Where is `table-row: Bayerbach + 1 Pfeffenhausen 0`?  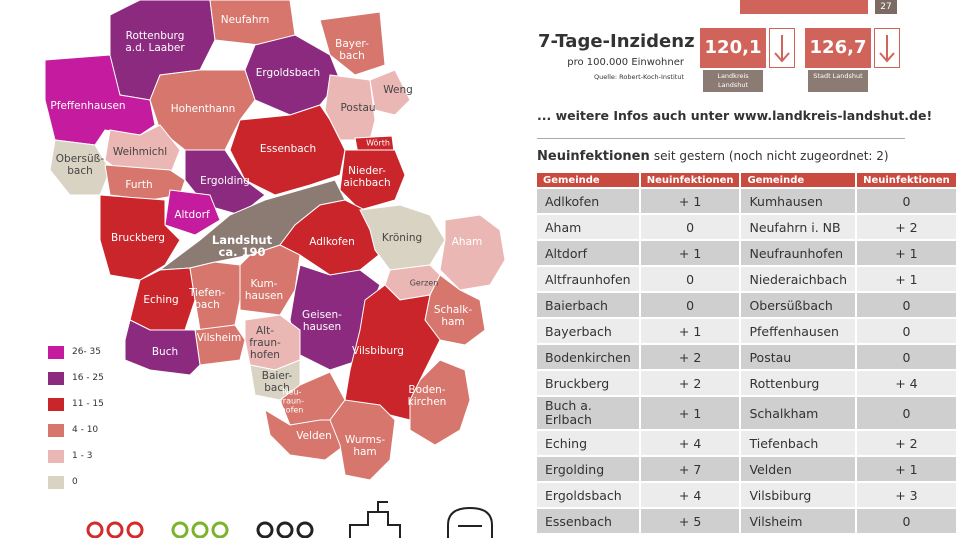 table-row: Bayerbach + 1 Pfeffenhausen 0 is located at coordinates (746, 331).